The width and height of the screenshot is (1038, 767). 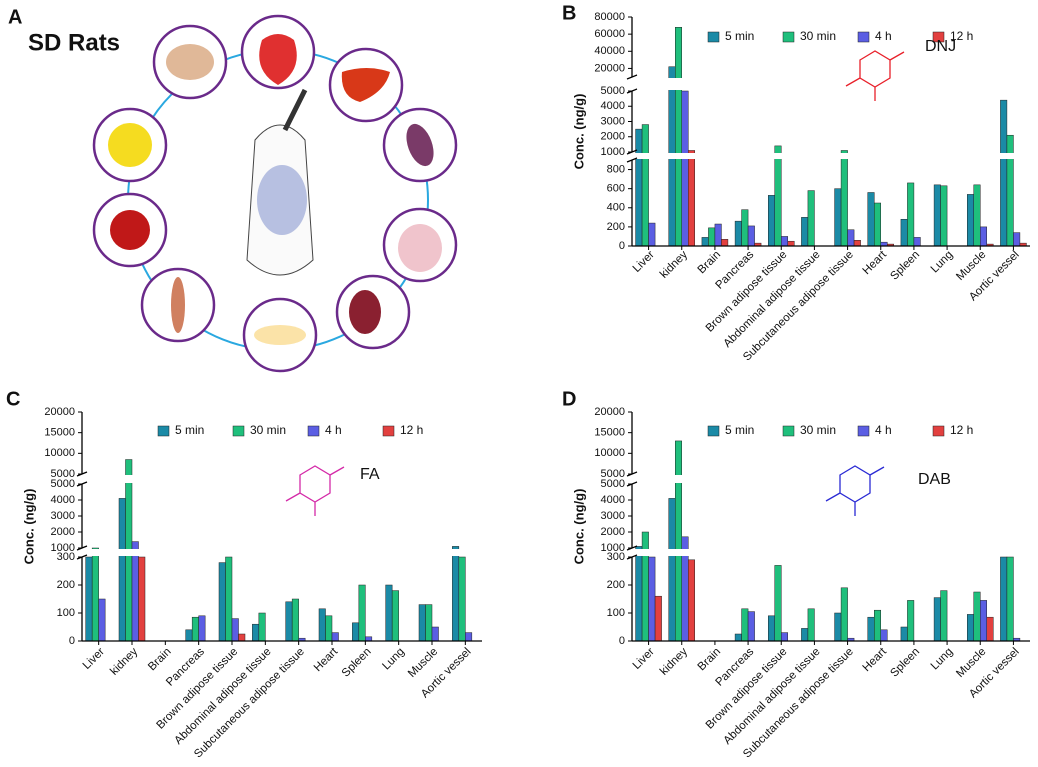 What do you see at coordinates (616, 227) in the screenshot?
I see `y-tick-label: 200` at bounding box center [616, 227].